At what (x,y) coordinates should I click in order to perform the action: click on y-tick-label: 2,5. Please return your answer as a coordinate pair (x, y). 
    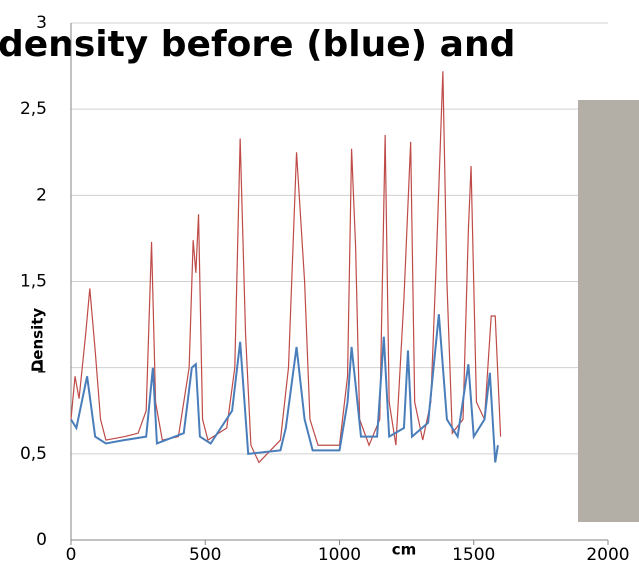
    Looking at the image, I should click on (33, 109).